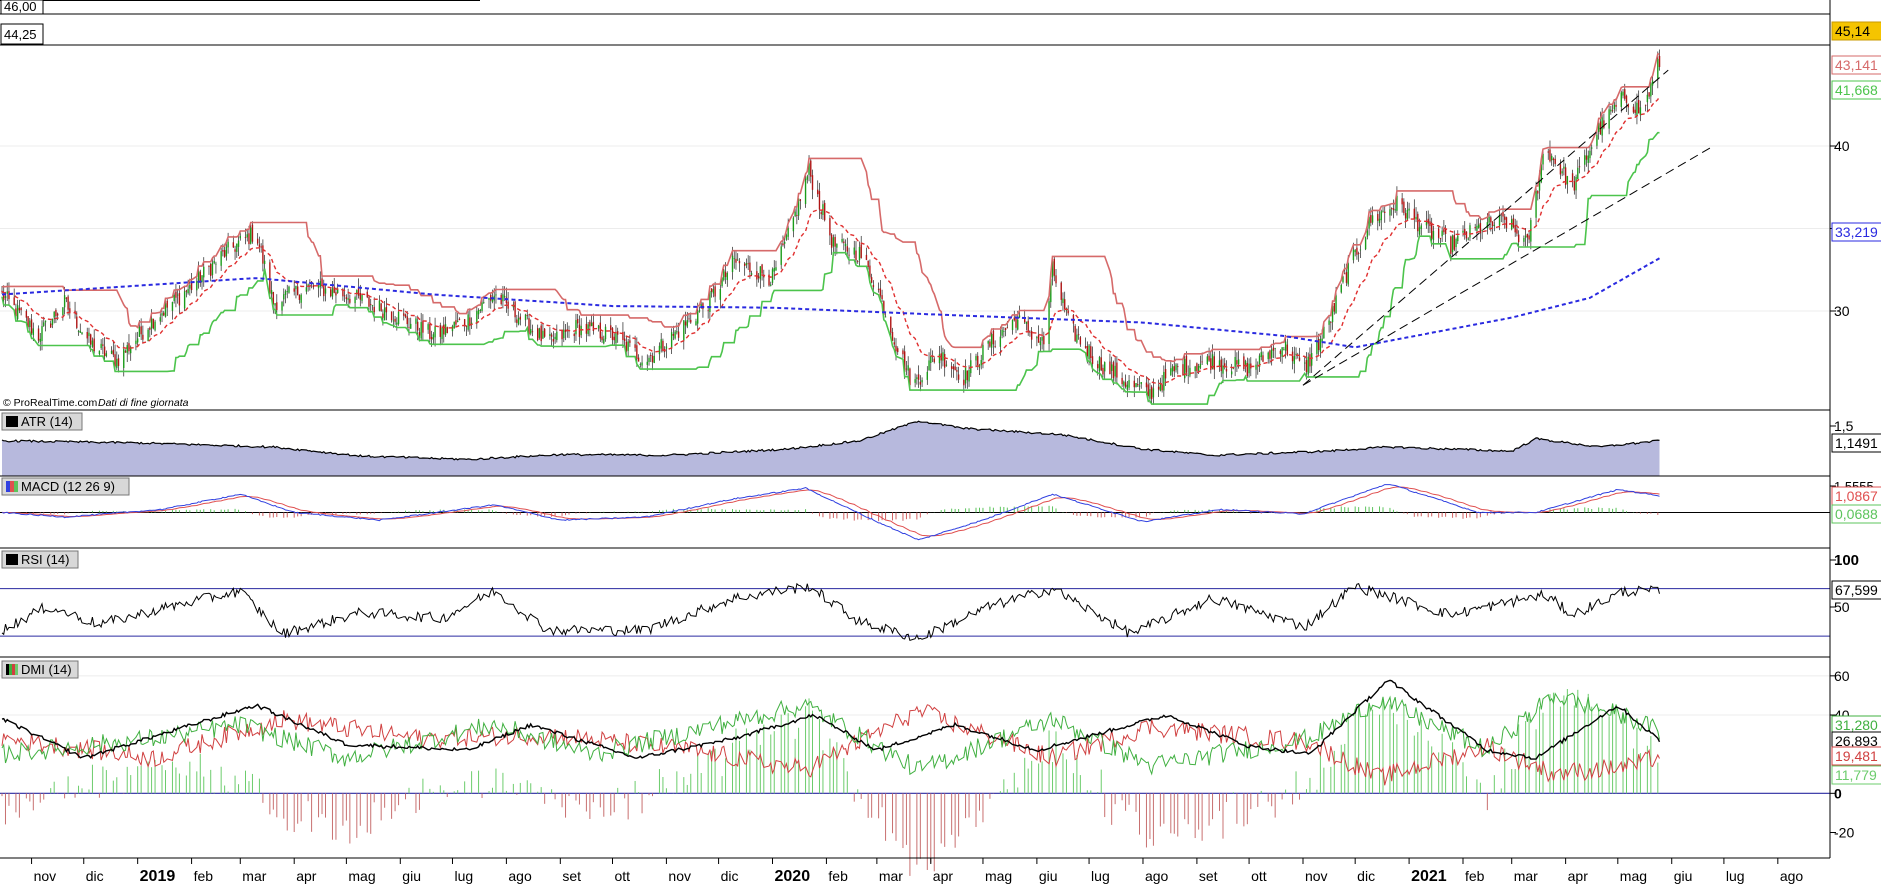 The width and height of the screenshot is (1881, 892). Describe the element at coordinates (95, 876) in the screenshot. I see `time-axis-label-1: dic` at that location.